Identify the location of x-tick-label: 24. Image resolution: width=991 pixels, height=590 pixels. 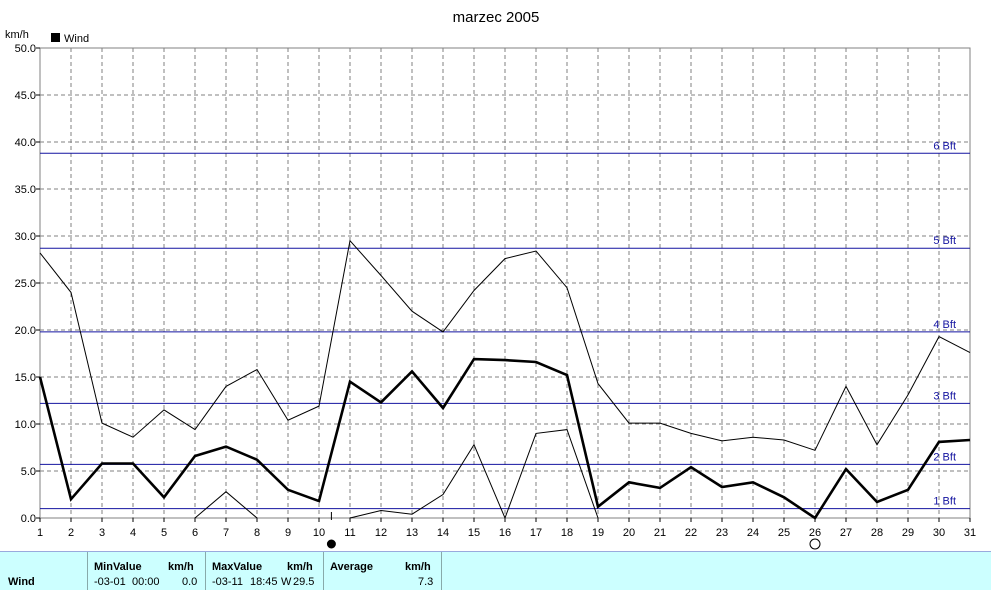
(753, 533).